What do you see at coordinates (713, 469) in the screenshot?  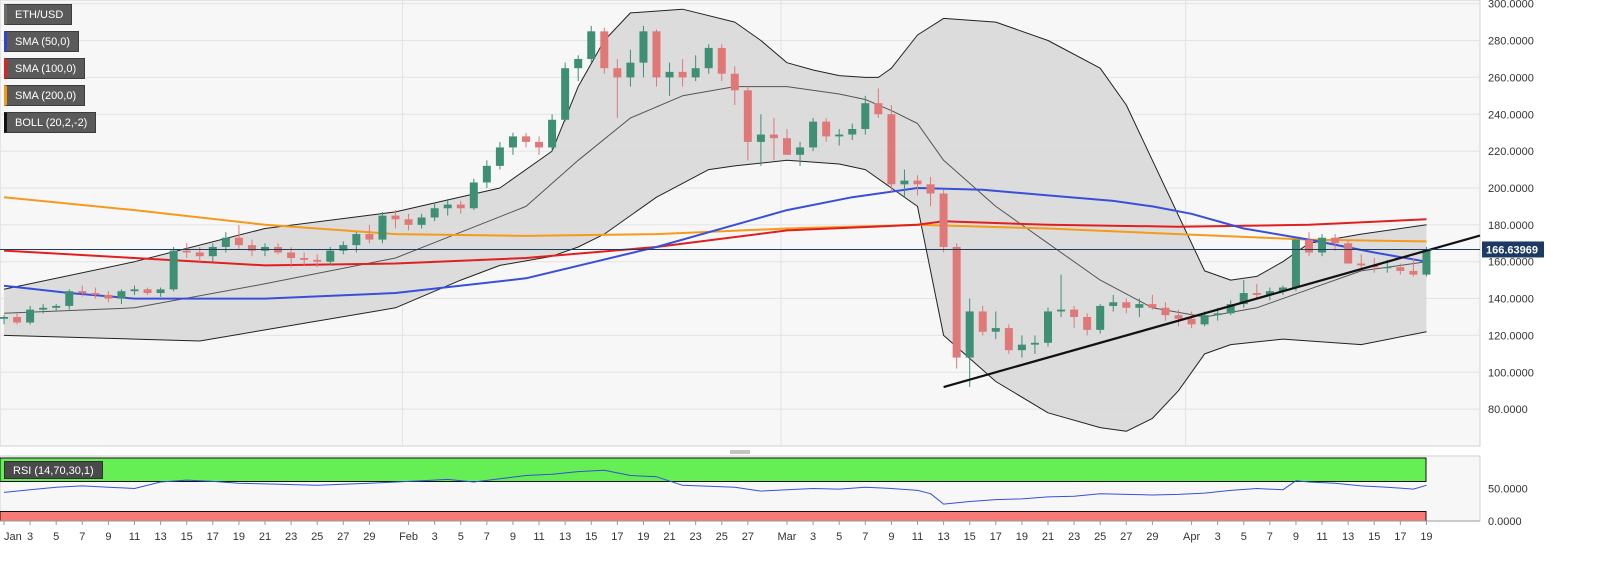 I see `rsi-overbought-zone` at bounding box center [713, 469].